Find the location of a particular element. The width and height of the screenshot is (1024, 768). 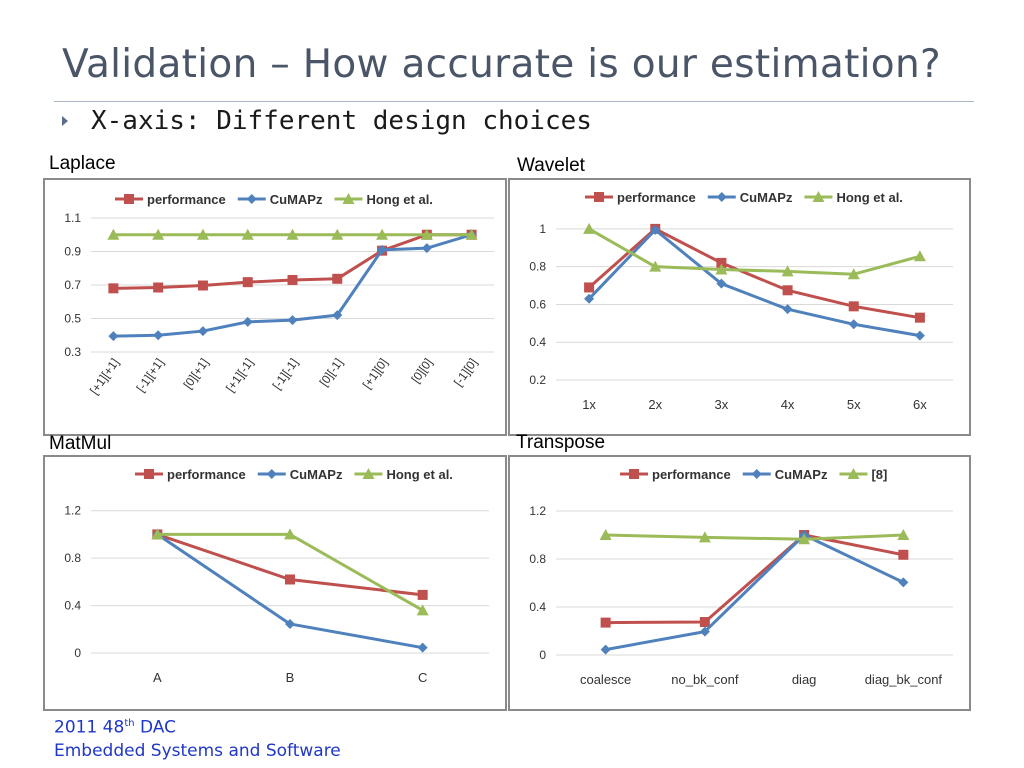

x-tick-label: [-1][+1] is located at coordinates (150, 375).